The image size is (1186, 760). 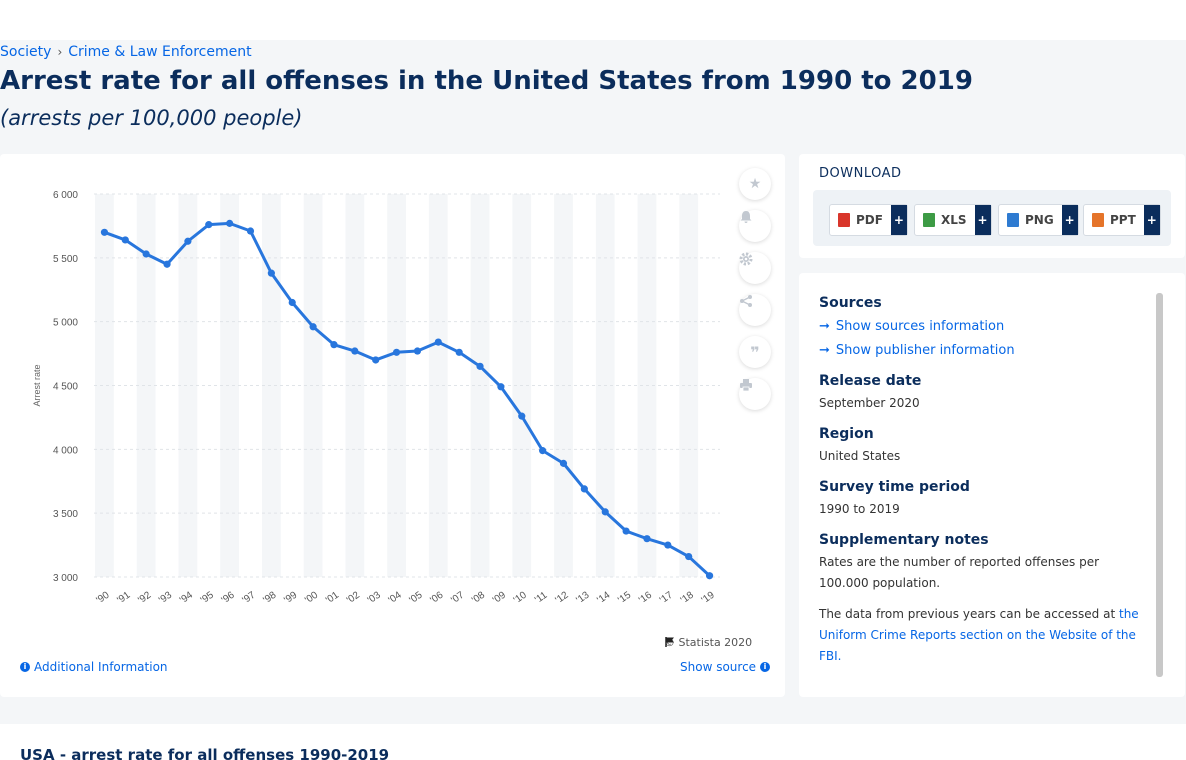 I want to click on x-tick-label: '93, so click(x=165, y=597).